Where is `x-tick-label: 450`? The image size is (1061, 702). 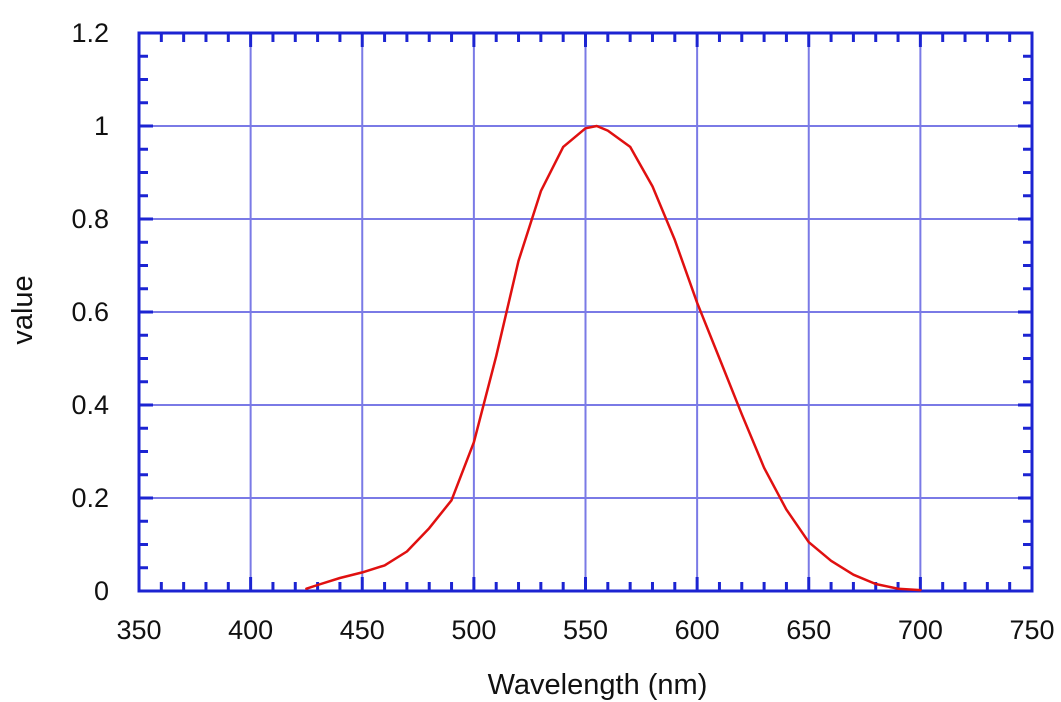 x-tick-label: 450 is located at coordinates (362, 630).